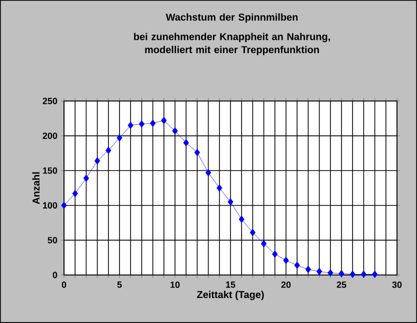  What do you see at coordinates (50, 101) in the screenshot?
I see `y-tick-label: 250` at bounding box center [50, 101].